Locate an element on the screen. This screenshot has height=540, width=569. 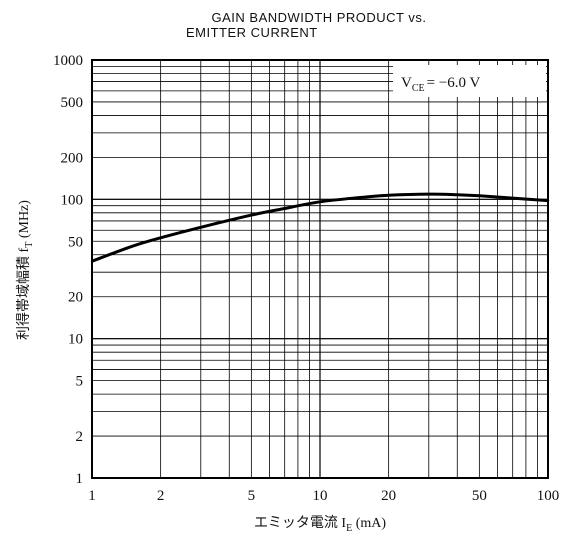
x-axis-label: エミッタ電流 IE (mA) is located at coordinates (320, 524).